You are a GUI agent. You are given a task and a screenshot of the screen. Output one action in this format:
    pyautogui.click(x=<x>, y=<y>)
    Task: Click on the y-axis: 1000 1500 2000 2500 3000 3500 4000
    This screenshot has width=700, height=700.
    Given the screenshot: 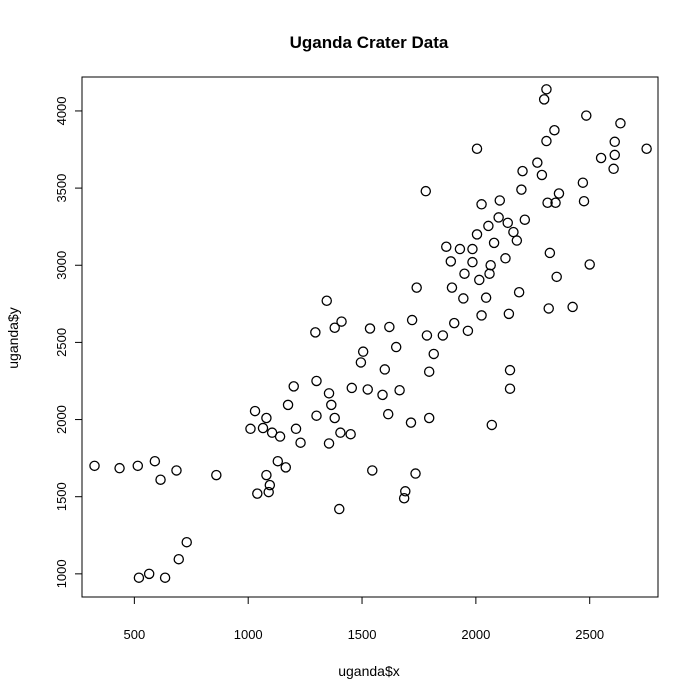 What is the action you would take?
    pyautogui.click(x=68, y=342)
    